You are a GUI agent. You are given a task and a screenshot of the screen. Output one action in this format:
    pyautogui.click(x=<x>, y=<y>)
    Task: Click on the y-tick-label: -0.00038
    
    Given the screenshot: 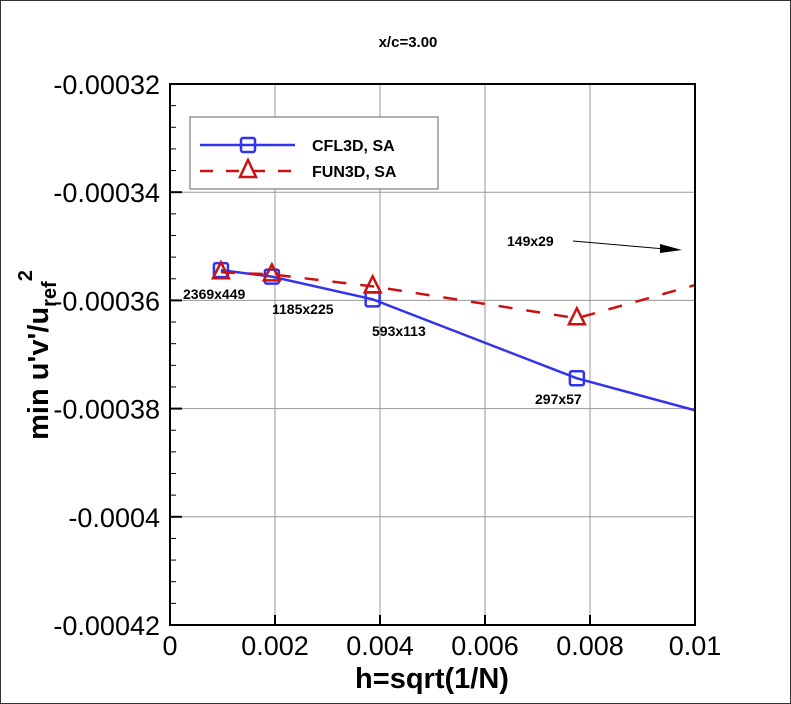 What is the action you would take?
    pyautogui.click(x=106, y=410)
    